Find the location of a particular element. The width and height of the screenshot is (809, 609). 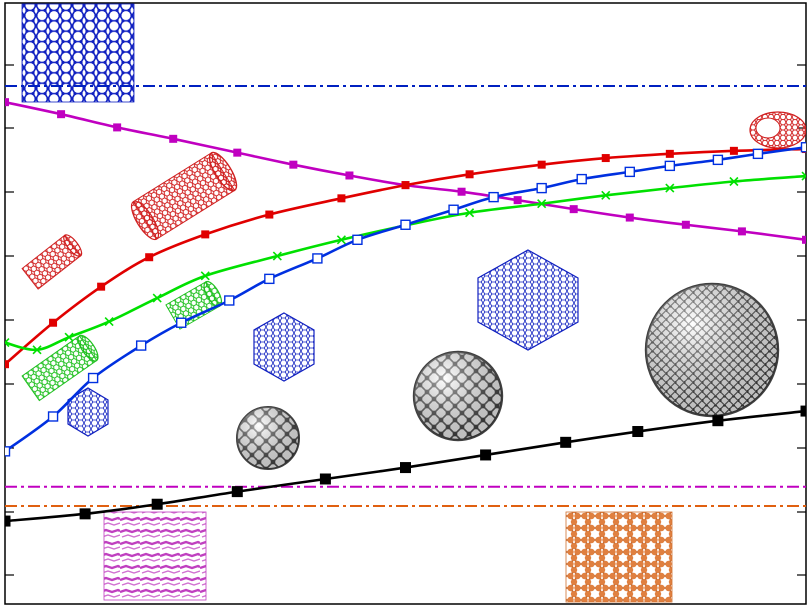

lattice-sheet-icon is located at coordinates (619, 557).